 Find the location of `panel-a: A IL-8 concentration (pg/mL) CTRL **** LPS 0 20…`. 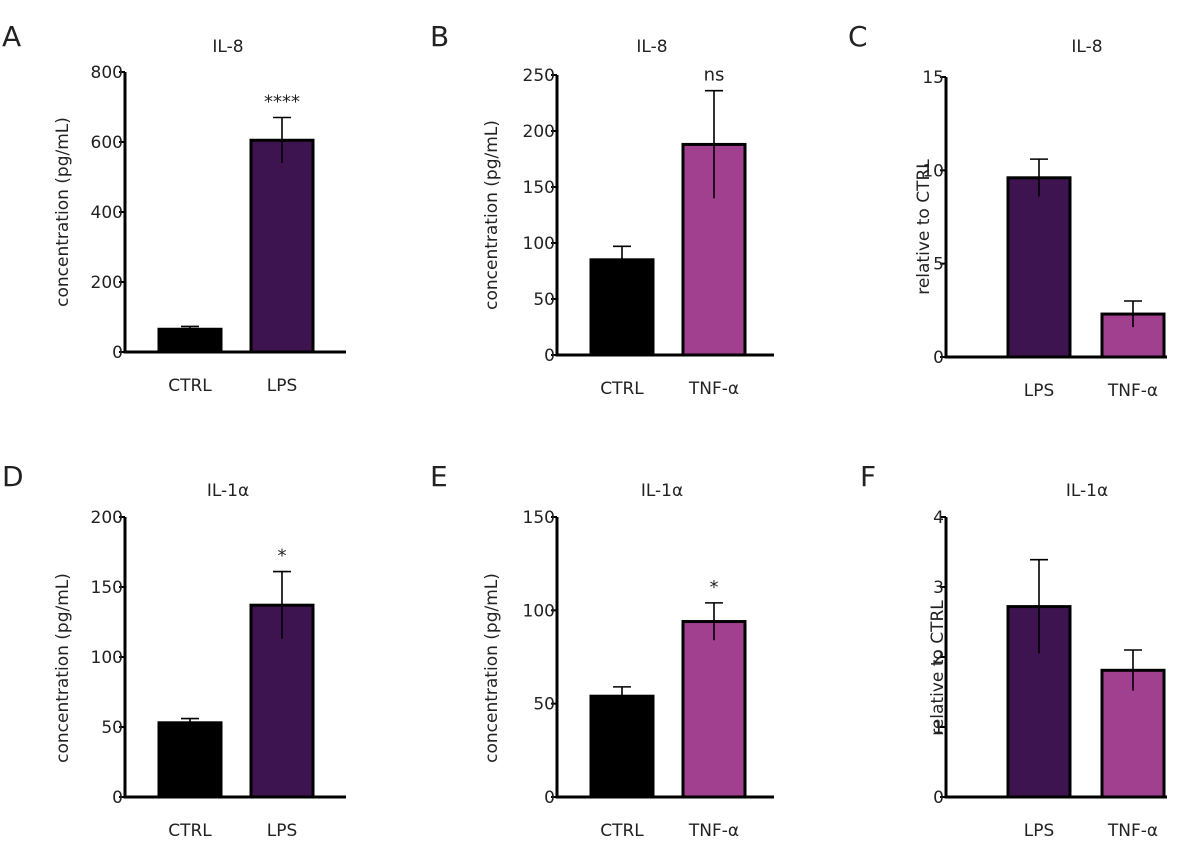

panel-a: A IL-8 concentration (pg/mL) CTRL **** LPS 0 20… is located at coordinates (174, 208).